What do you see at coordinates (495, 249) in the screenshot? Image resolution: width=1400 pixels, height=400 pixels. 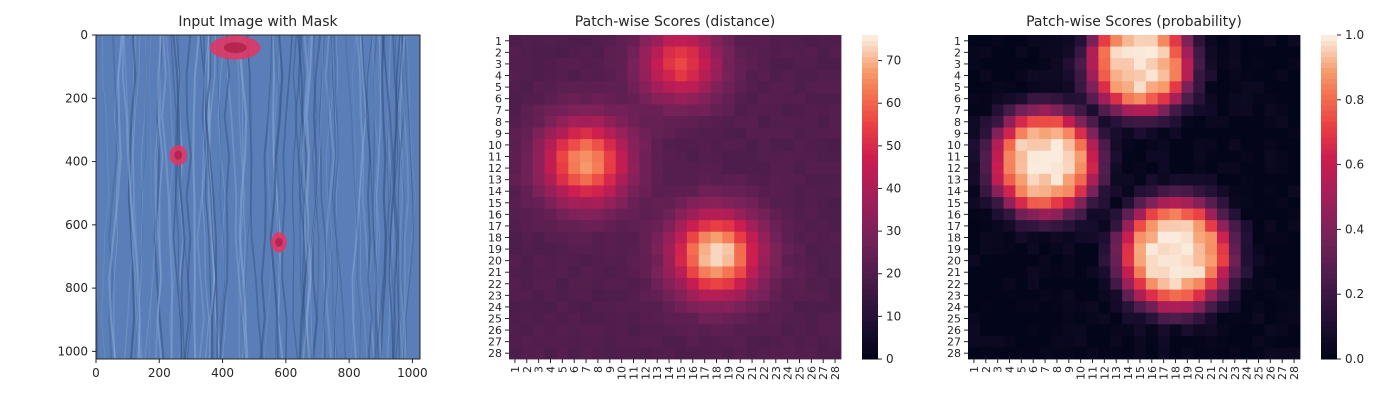 I see `y-tick-label: 19` at bounding box center [495, 249].